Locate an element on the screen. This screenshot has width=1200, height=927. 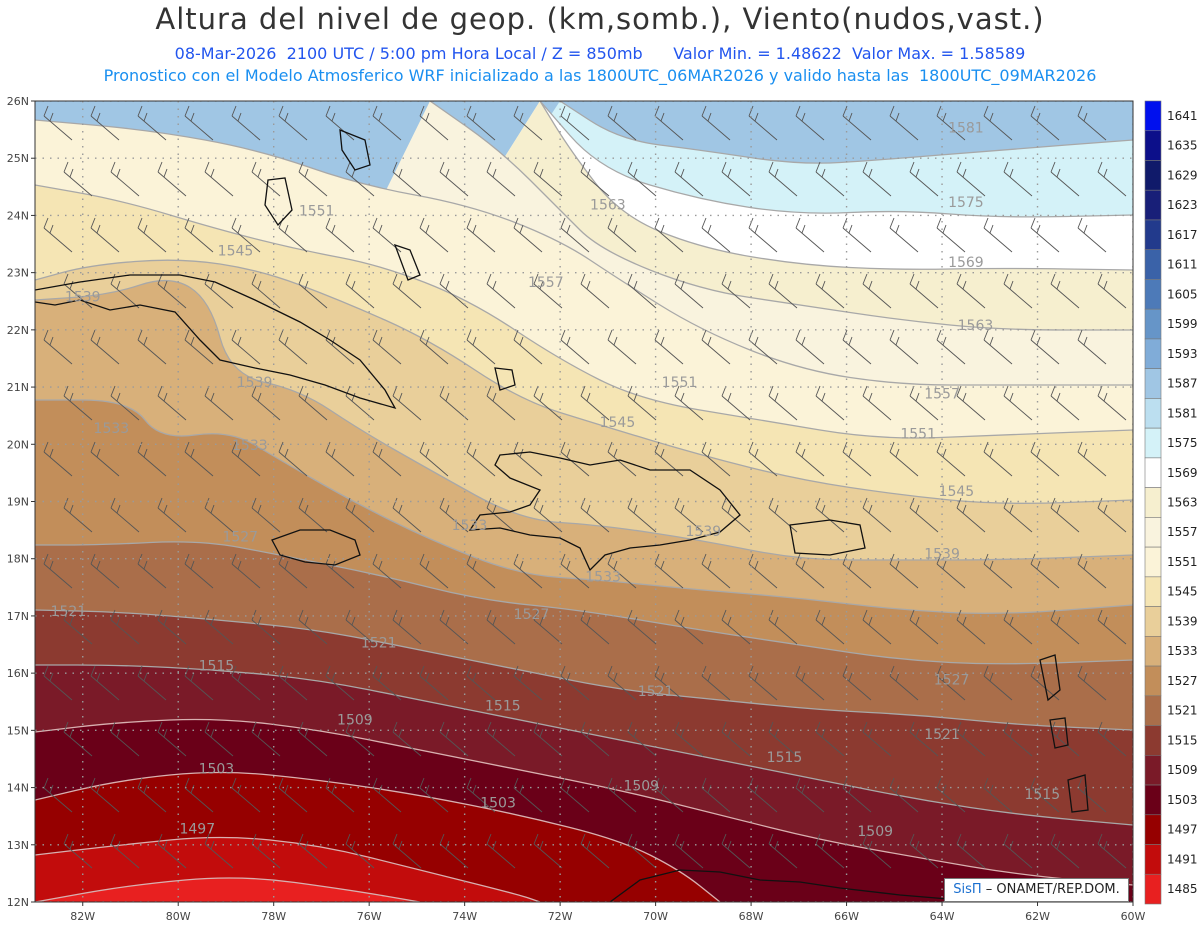
contour-label-1533: 1533 is located at coordinates (250, 446).